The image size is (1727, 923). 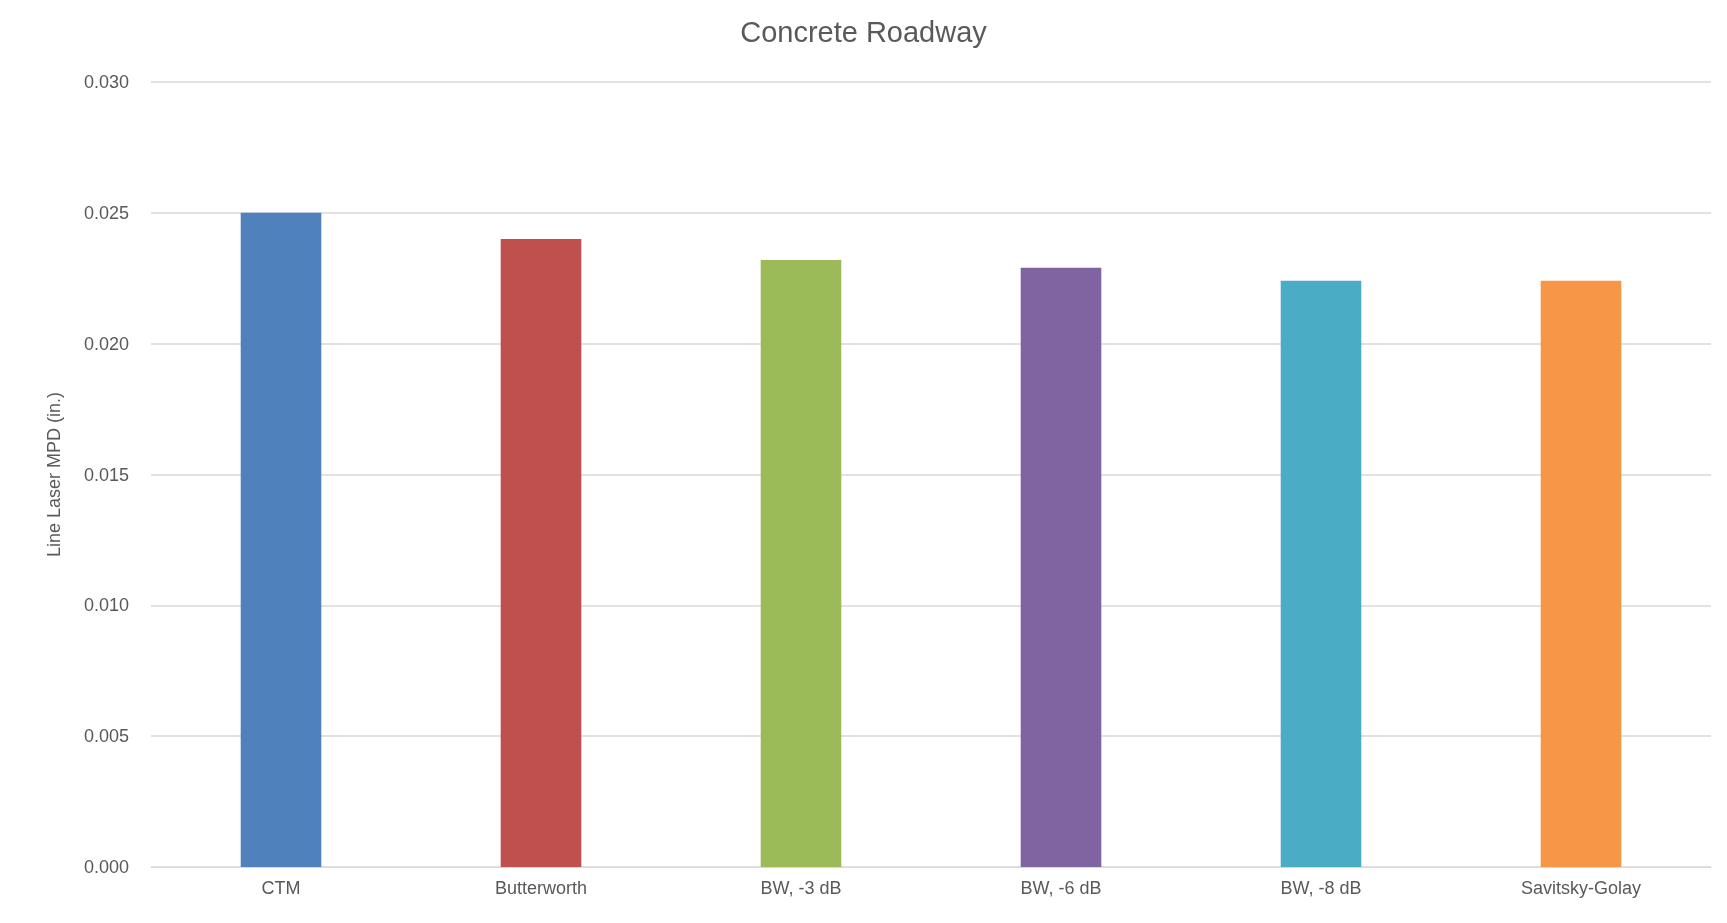 What do you see at coordinates (801, 888) in the screenshot?
I see `x-tick-label: BW, -3 dB` at bounding box center [801, 888].